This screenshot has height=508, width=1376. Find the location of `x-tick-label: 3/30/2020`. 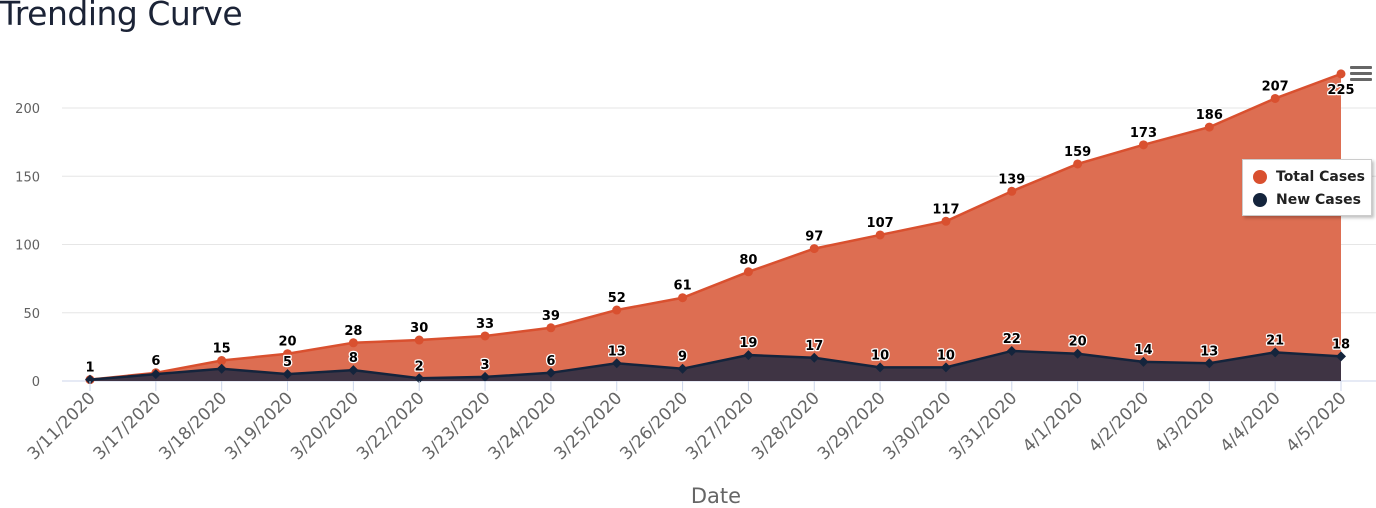

x-tick-label: 3/30/2020 is located at coordinates (918, 426).